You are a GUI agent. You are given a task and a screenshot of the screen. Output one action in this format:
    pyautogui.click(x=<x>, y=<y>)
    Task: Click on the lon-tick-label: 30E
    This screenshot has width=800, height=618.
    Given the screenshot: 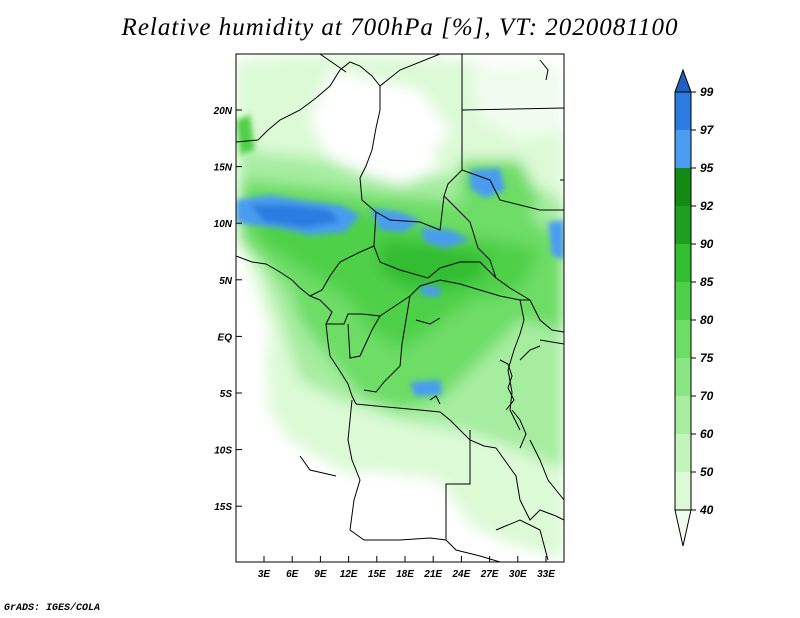 What is the action you would take?
    pyautogui.click(x=518, y=574)
    